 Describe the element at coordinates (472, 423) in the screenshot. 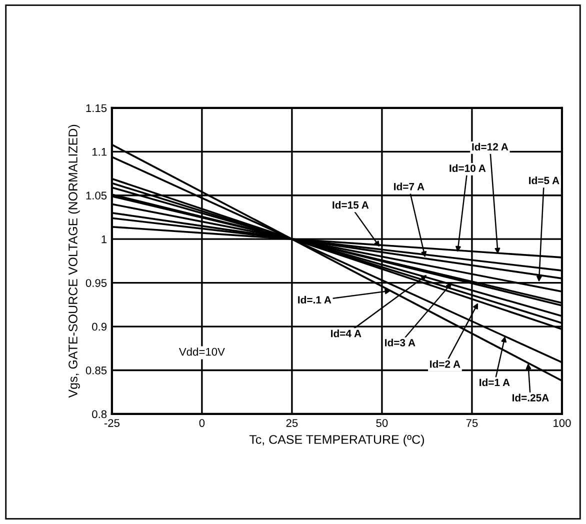

I see `x-tick-label: 75` at that location.